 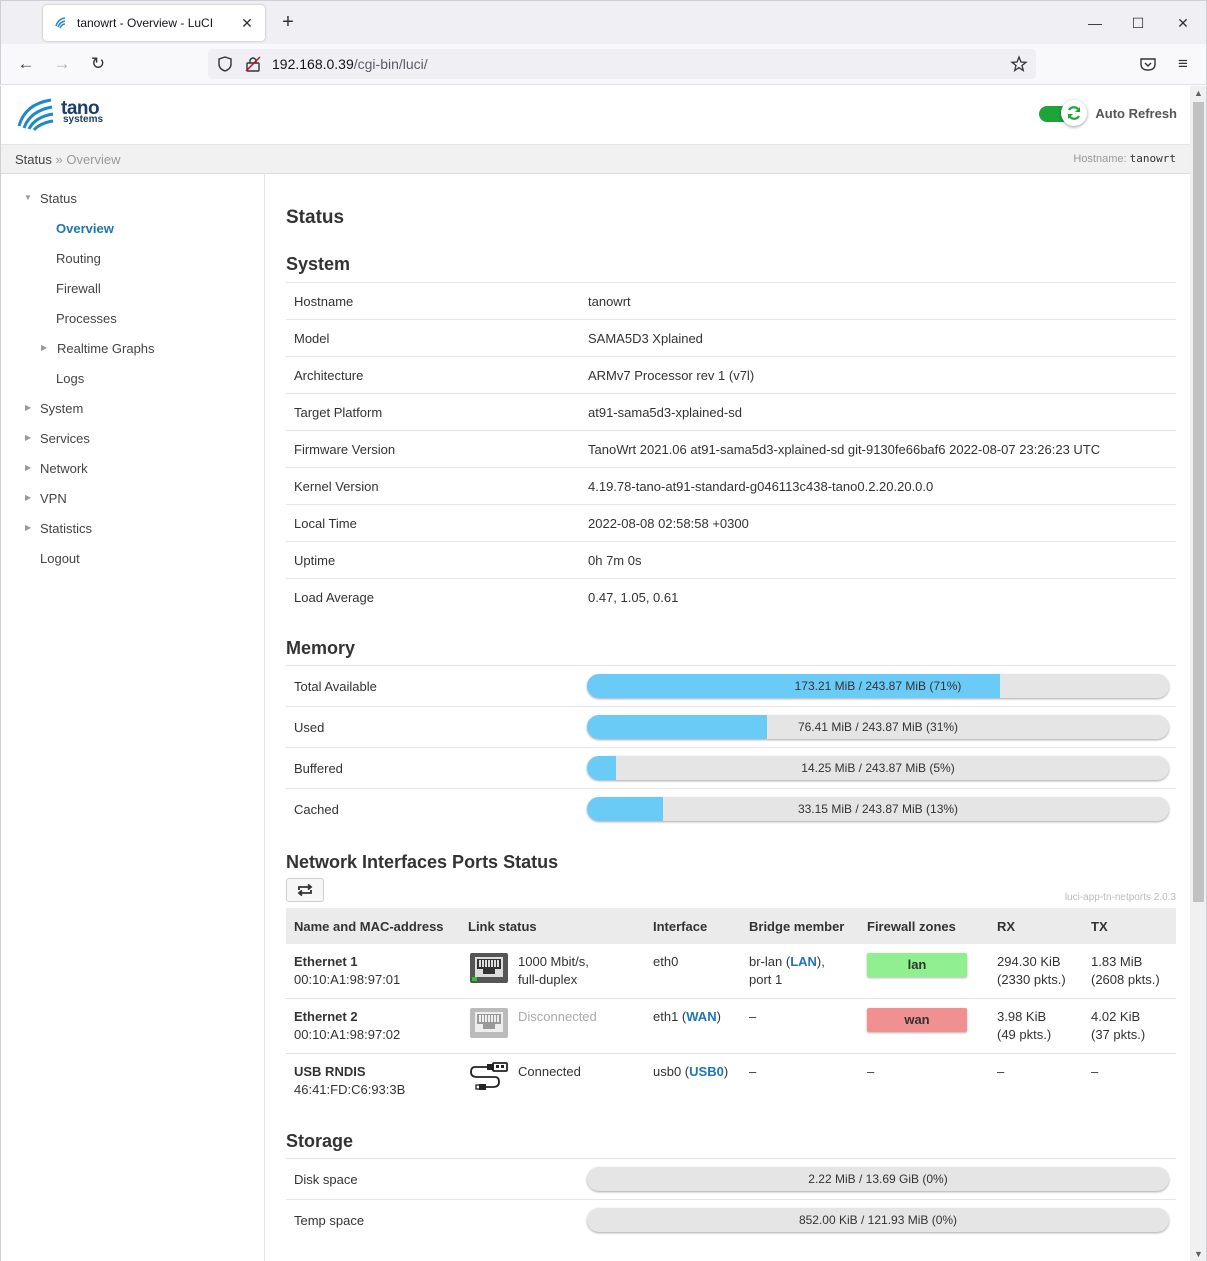 What do you see at coordinates (549, 1071) in the screenshot?
I see `link-status-cell: Connected` at bounding box center [549, 1071].